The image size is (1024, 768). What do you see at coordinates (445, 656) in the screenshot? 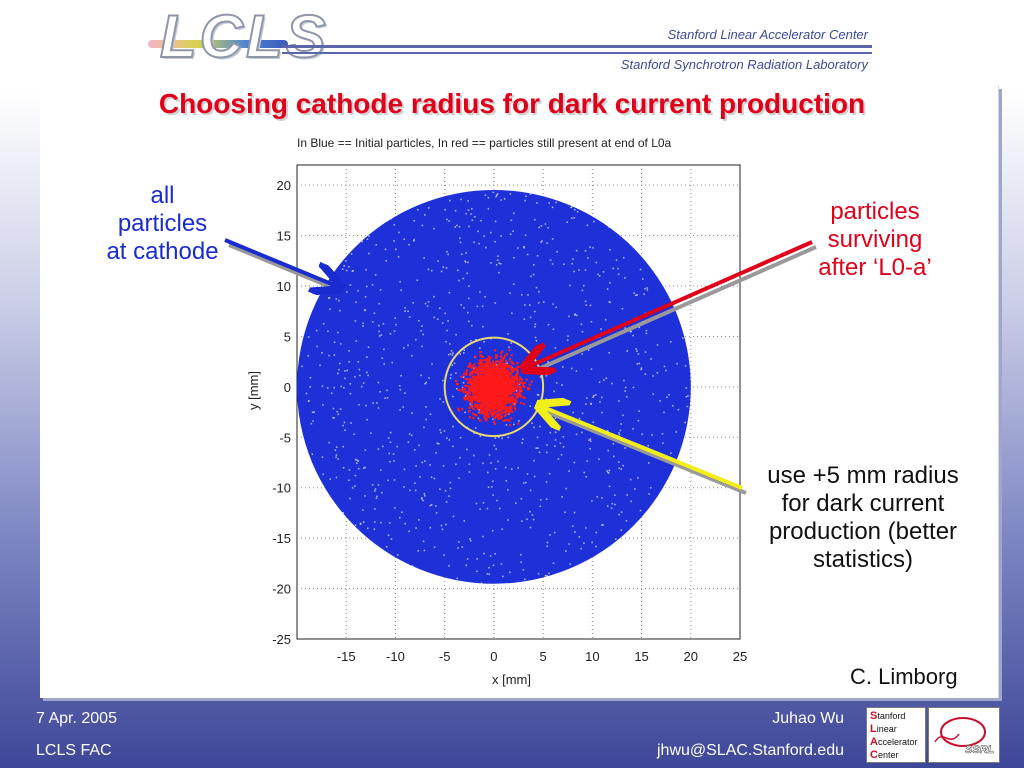
I see `x-tick-label: -5` at bounding box center [445, 656].